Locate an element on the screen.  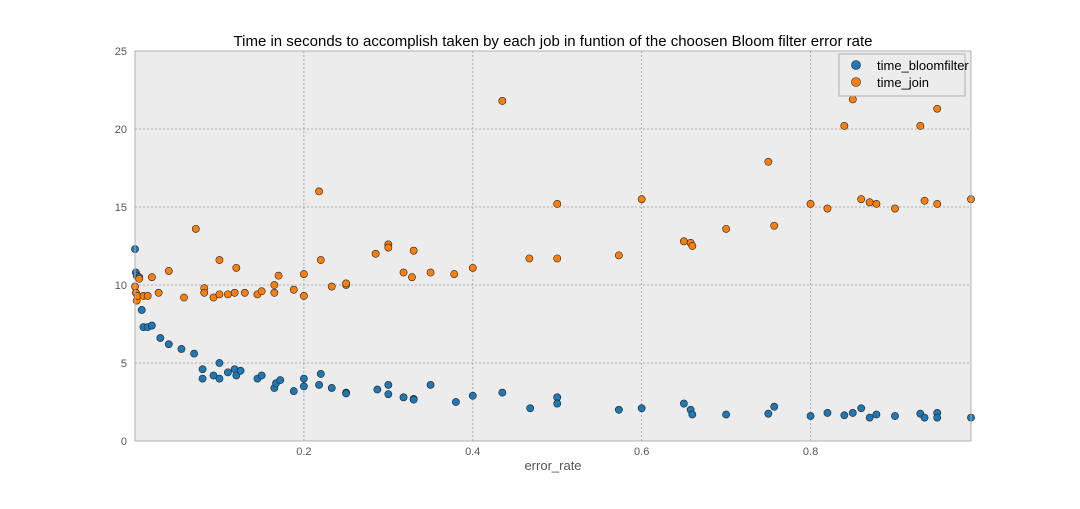
y-axis-ticks: 0 5 10 15 20 25 is located at coordinates (121, 247).